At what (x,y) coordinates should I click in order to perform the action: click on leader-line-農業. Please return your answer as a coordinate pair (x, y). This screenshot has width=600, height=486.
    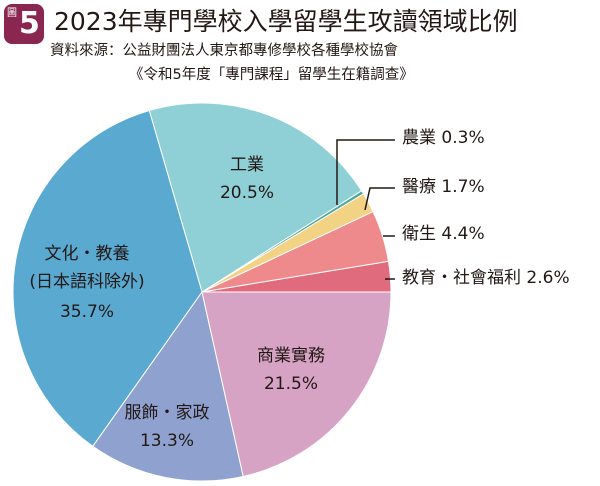
    Looking at the image, I should click on (365, 172).